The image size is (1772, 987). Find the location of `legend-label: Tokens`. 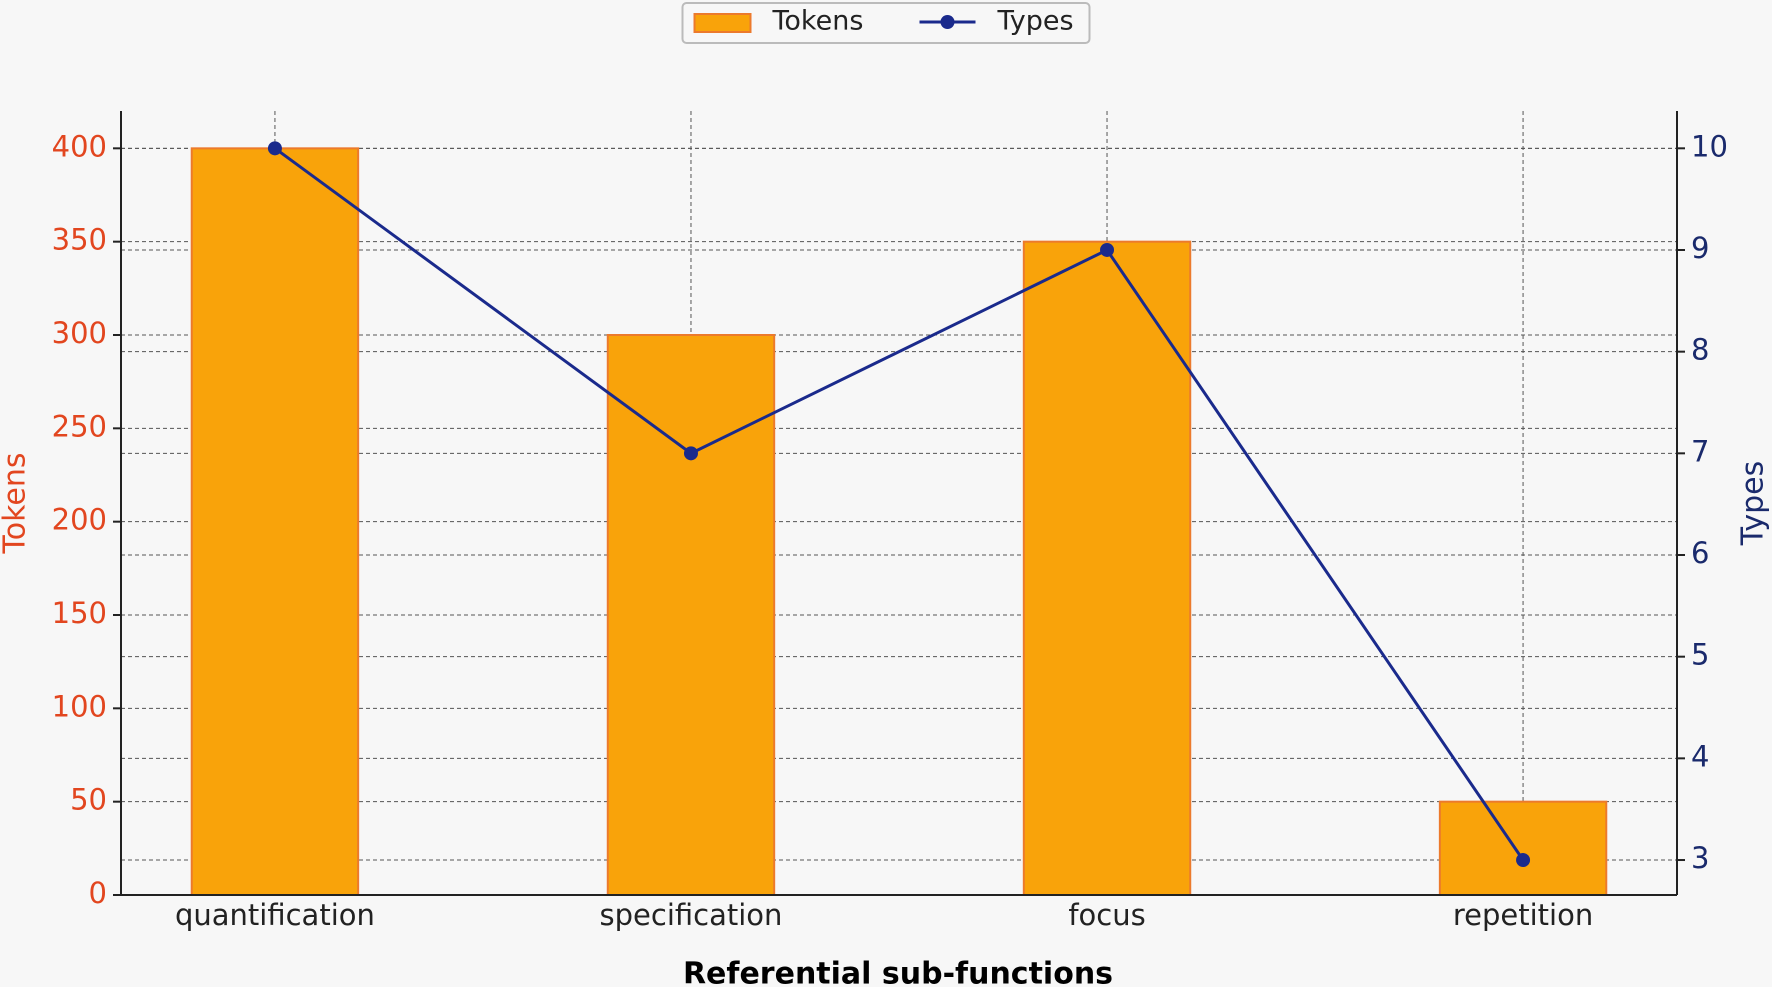

legend-label: Tokens is located at coordinates (818, 21).